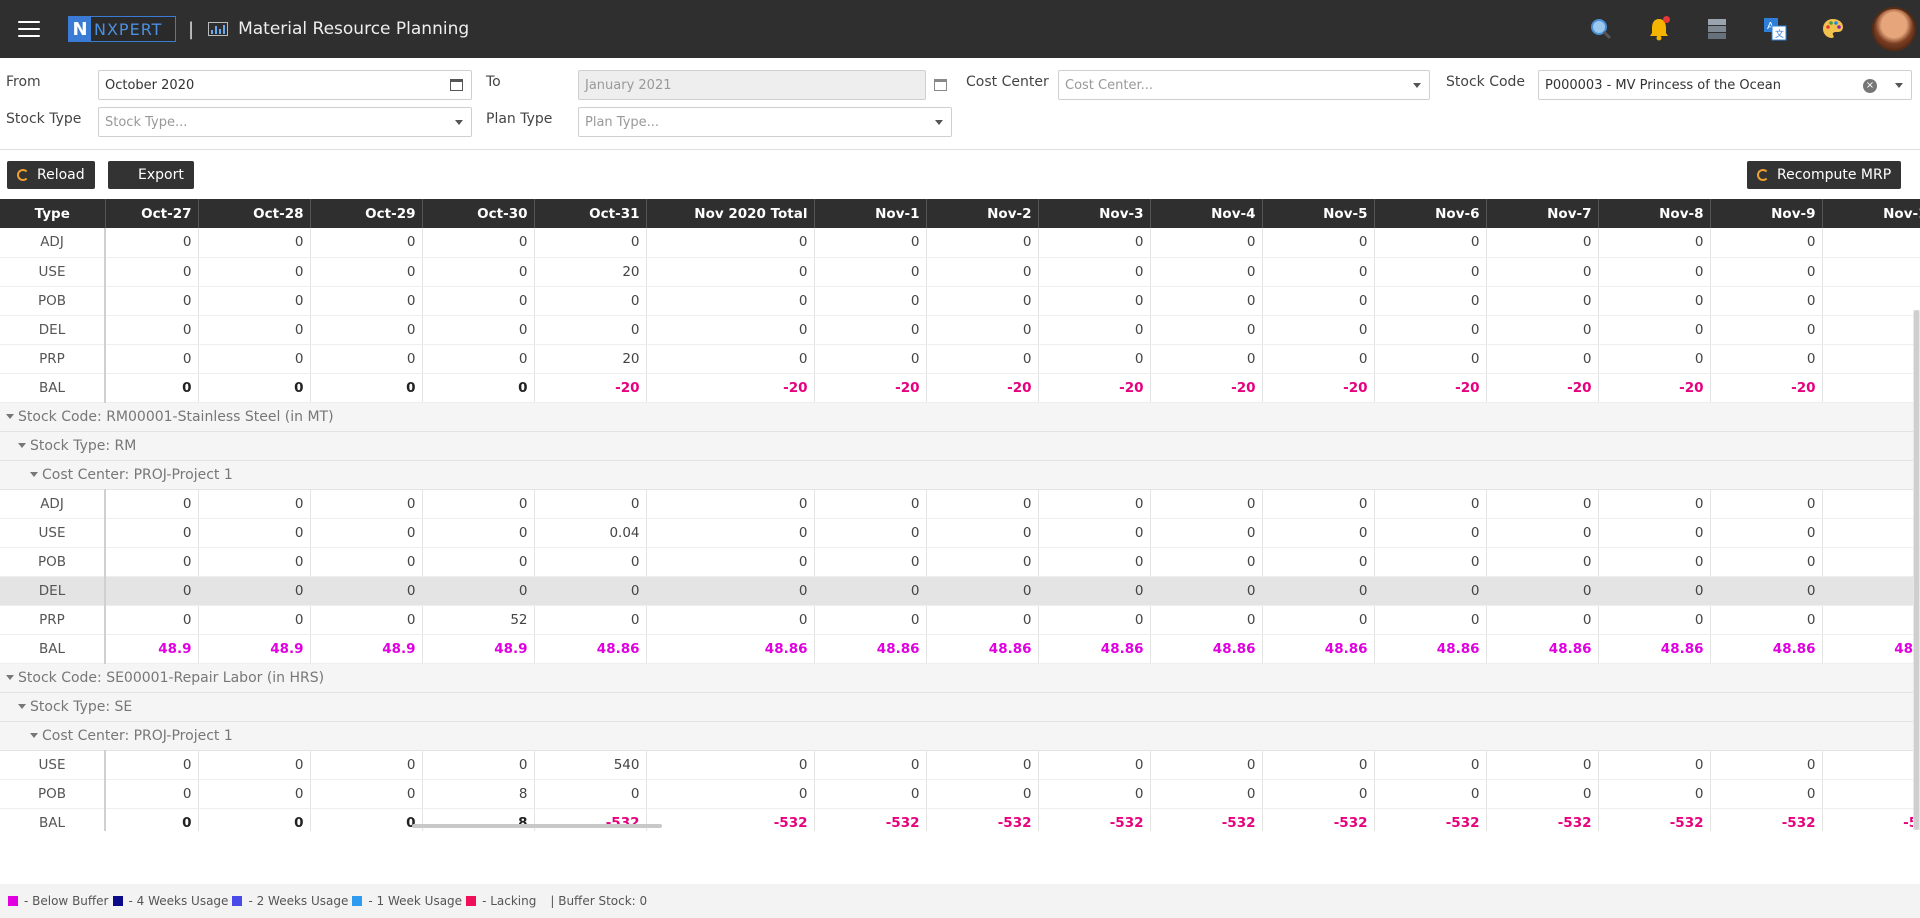 This screenshot has height=918, width=1920. Describe the element at coordinates (53, 213) in the screenshot. I see `column-header: Type` at that location.